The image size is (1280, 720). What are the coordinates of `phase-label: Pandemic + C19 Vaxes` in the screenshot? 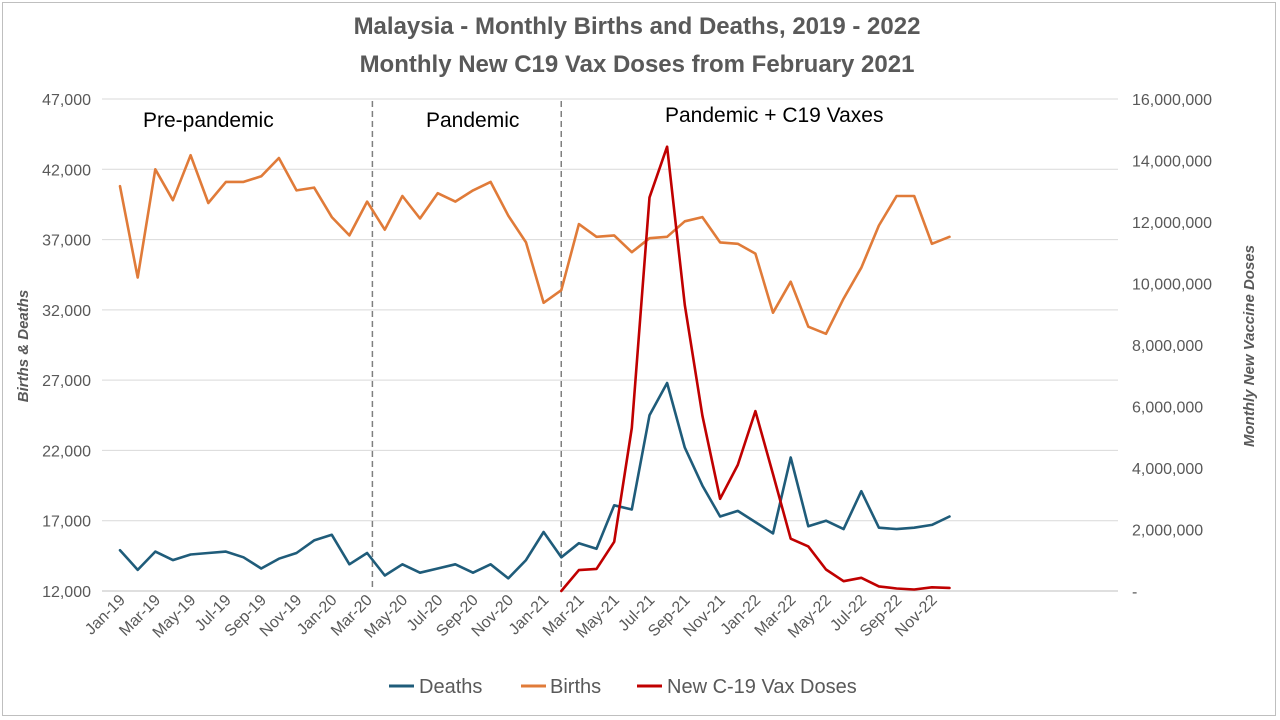 It's located at (774, 115).